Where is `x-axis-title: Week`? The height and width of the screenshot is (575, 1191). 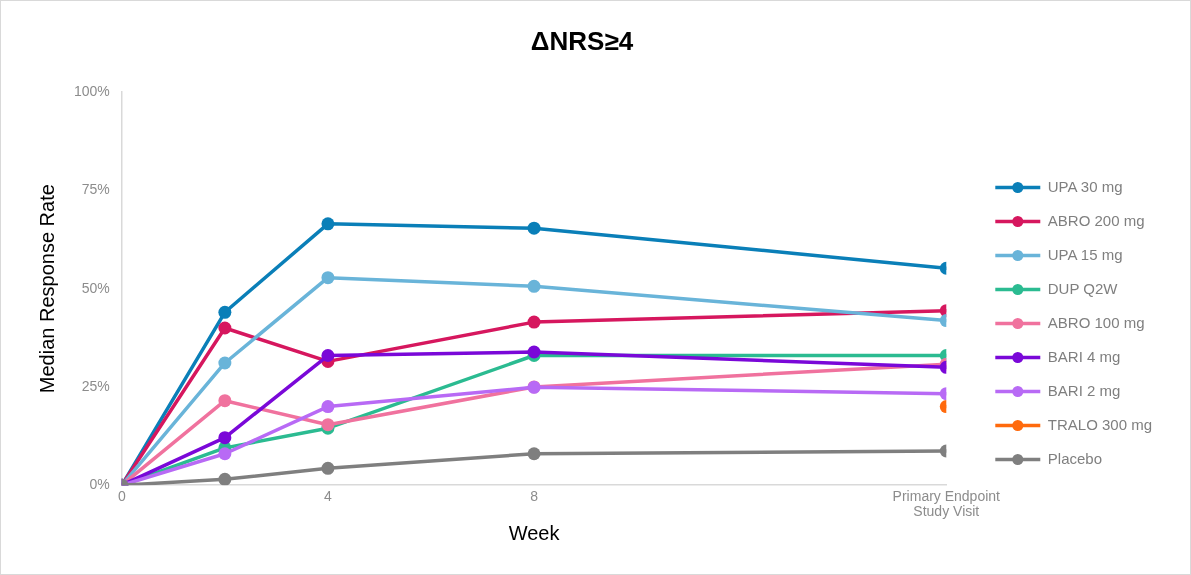 x-axis-title: Week is located at coordinates (534, 532).